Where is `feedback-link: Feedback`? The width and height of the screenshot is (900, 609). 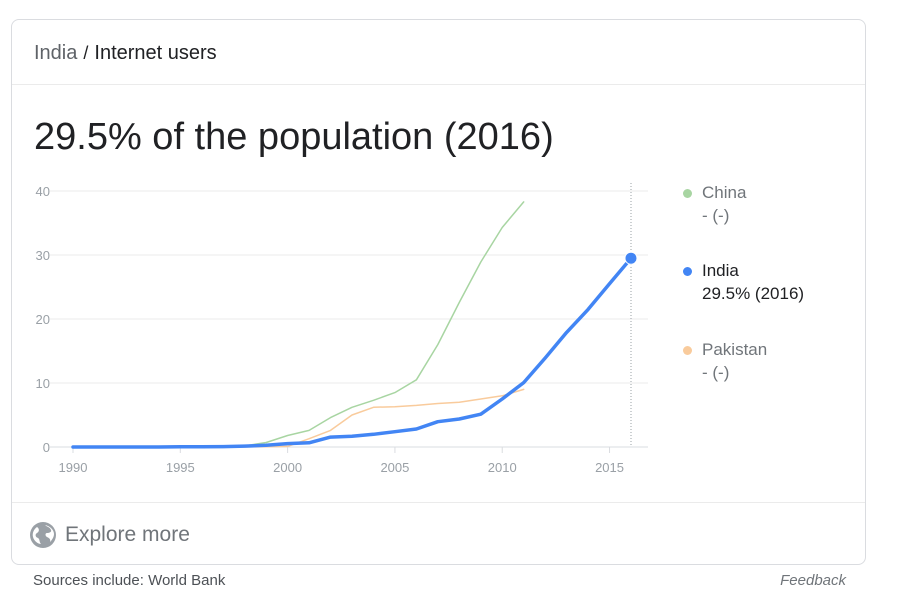 feedback-link: Feedback is located at coordinates (813, 580).